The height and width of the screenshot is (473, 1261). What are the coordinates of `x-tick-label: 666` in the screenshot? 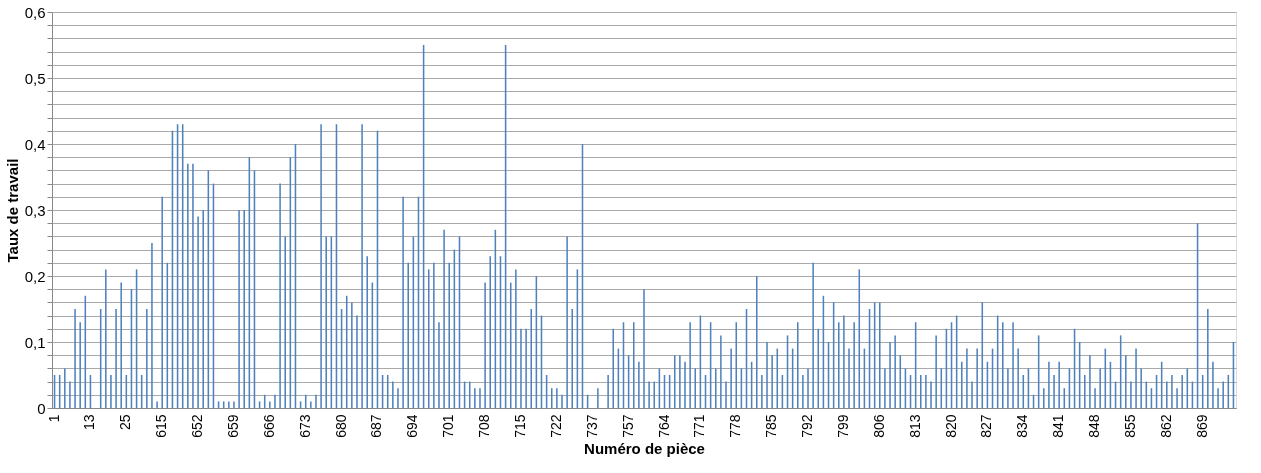 It's located at (268, 426).